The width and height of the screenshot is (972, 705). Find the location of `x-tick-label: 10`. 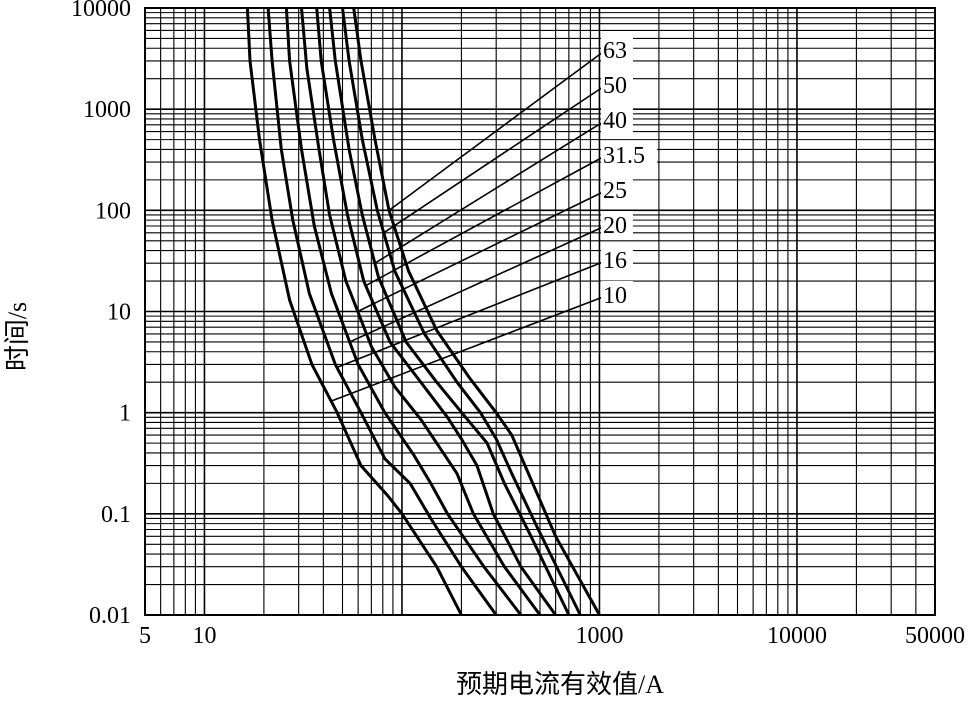

x-tick-label: 10 is located at coordinates (204, 636).